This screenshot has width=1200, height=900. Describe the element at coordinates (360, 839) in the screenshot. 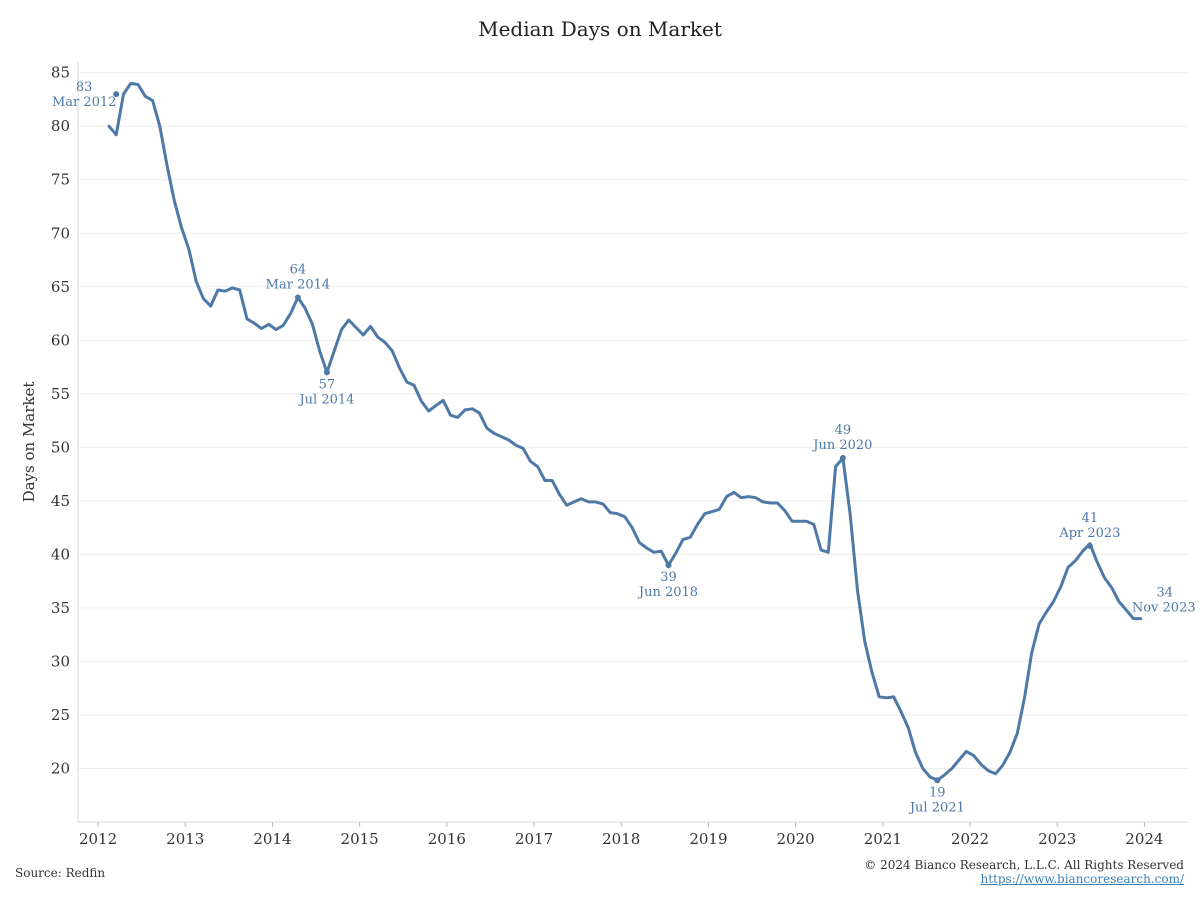

I see `x-tick-label: 2015` at that location.